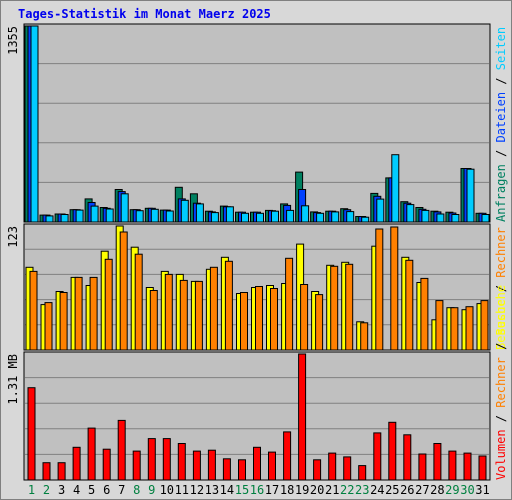  I want to click on day-label-23: 23, so click(362, 490).